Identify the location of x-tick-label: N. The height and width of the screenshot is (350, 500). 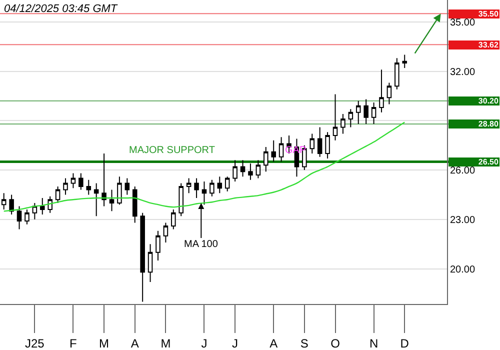
(373, 343).